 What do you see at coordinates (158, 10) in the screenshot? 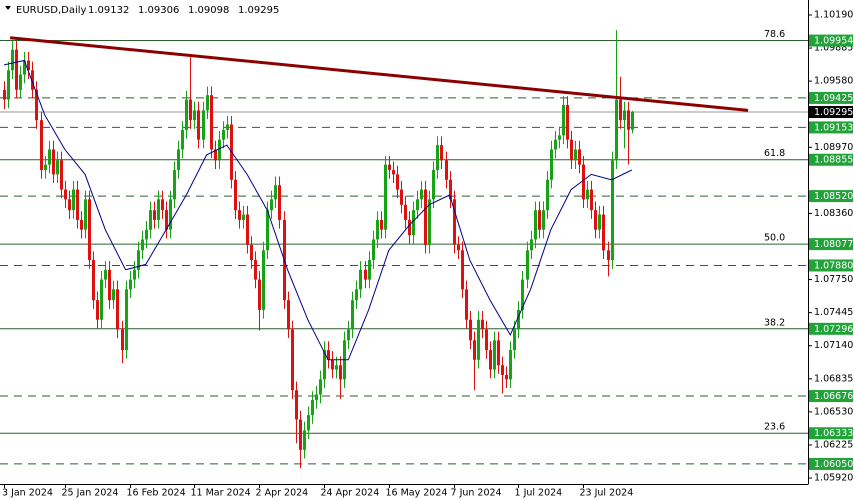
I see `header-high: 1.09306` at bounding box center [158, 10].